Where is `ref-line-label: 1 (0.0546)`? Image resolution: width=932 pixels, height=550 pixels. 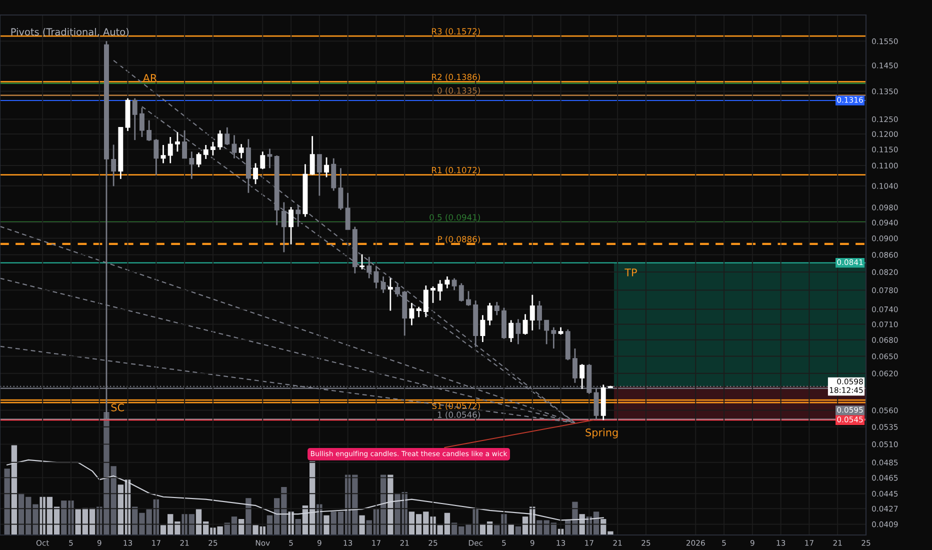 ref-line-label: 1 (0.0546) is located at coordinates (459, 415).